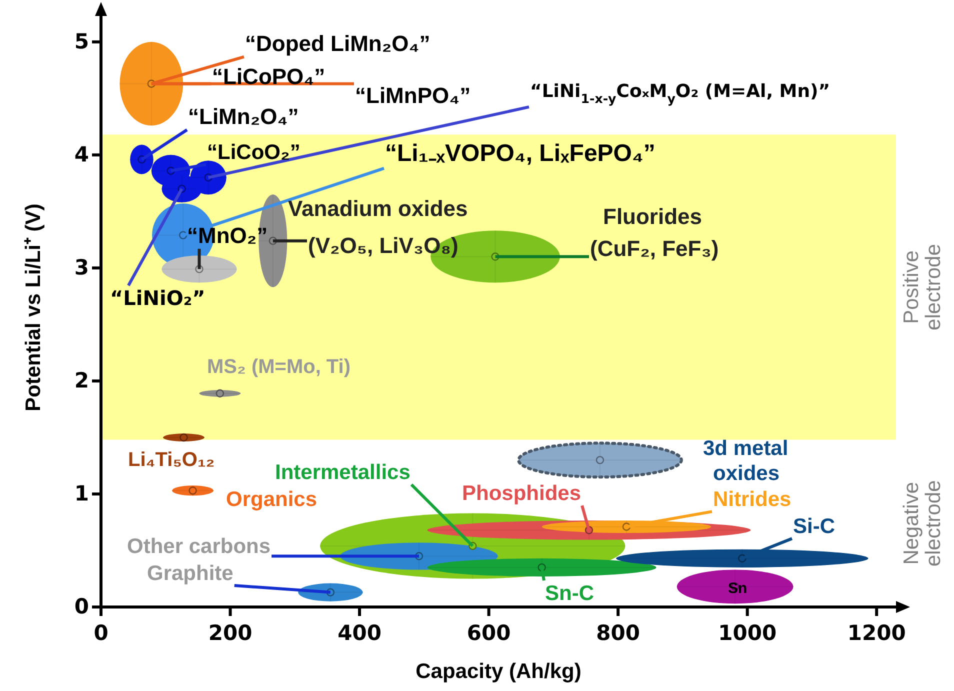 Image resolution: width=954 pixels, height=691 pixels. What do you see at coordinates (230, 633) in the screenshot?
I see `x-tick-label: 200` at bounding box center [230, 633].